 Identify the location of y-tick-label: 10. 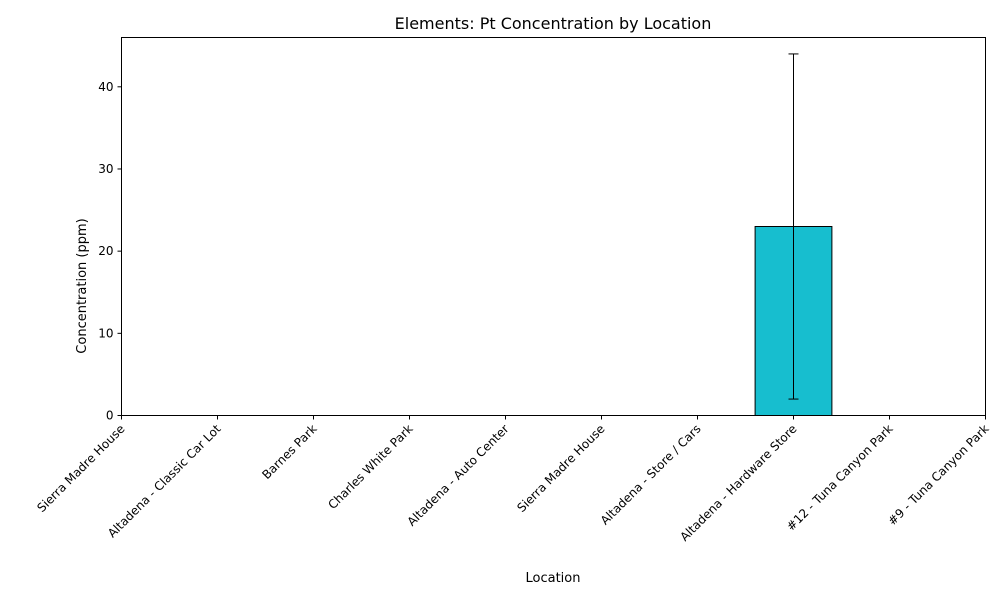
(105, 333).